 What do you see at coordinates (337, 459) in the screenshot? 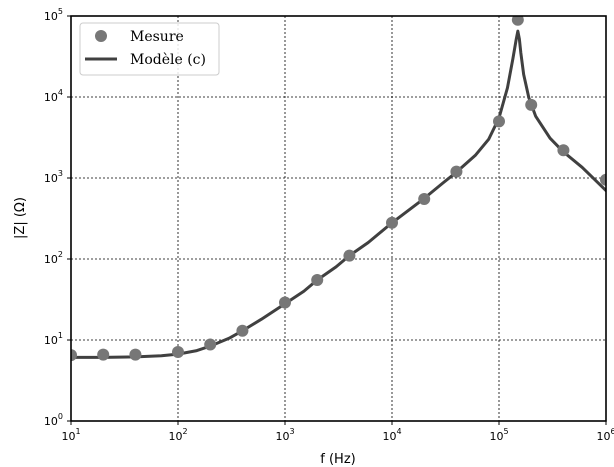
I see `x-axis-label: f (Hz)` at bounding box center [337, 459].